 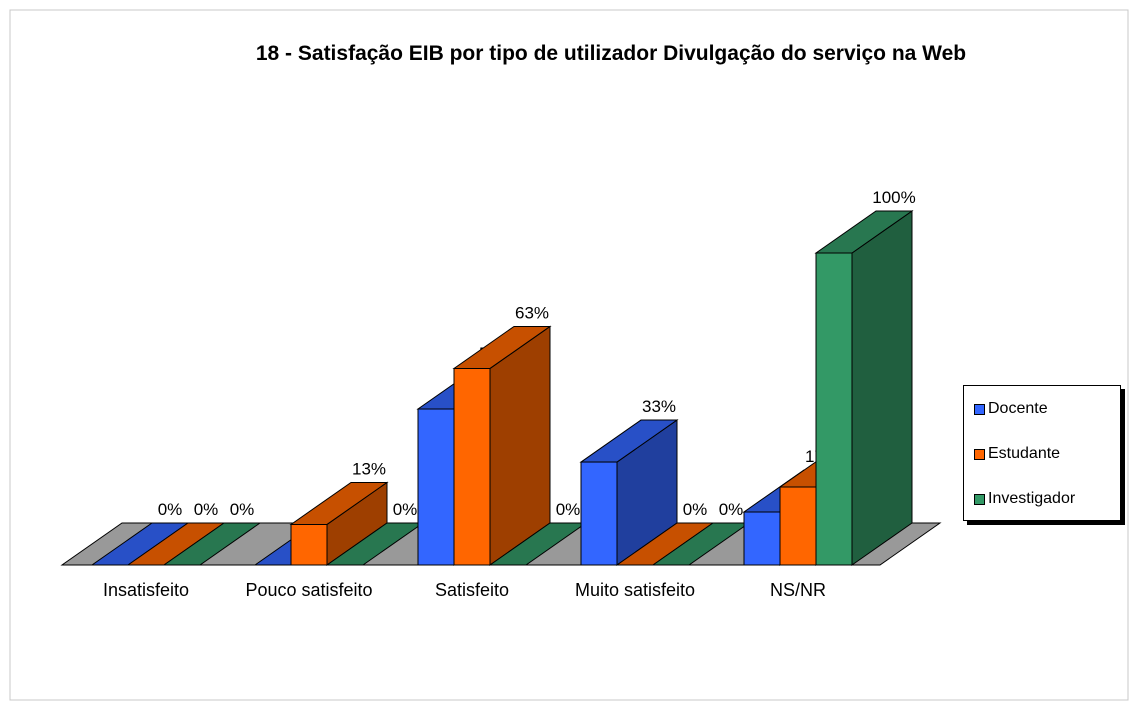 I want to click on legend-item: Estudante, so click(x=1017, y=454).